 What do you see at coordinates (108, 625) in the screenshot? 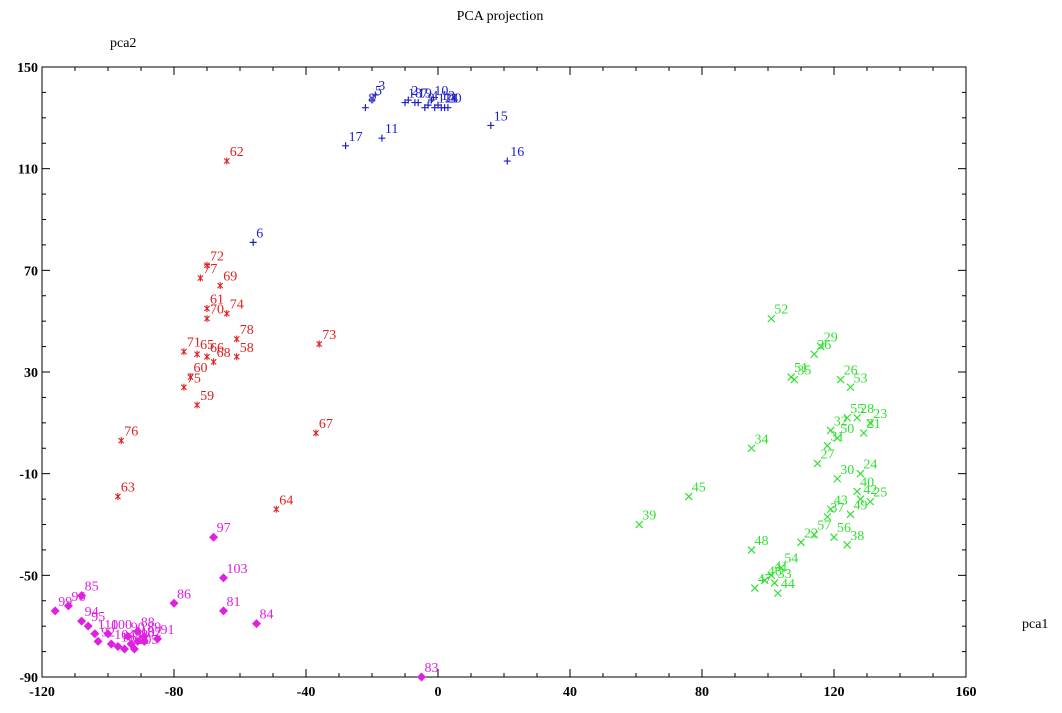
I see `point-label: 110` at bounding box center [108, 625].